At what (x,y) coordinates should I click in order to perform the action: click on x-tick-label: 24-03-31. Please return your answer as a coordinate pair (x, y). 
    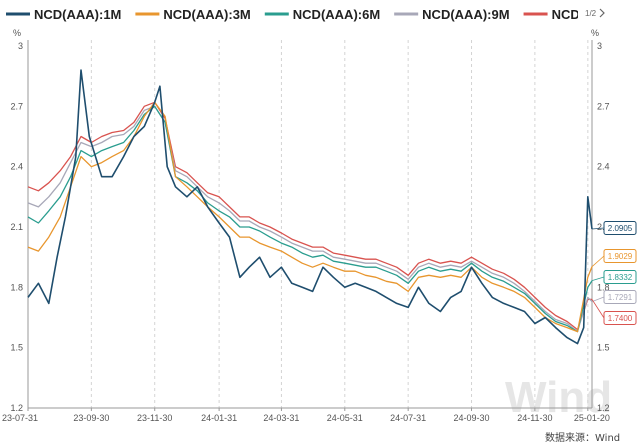
    Looking at the image, I should click on (281, 418).